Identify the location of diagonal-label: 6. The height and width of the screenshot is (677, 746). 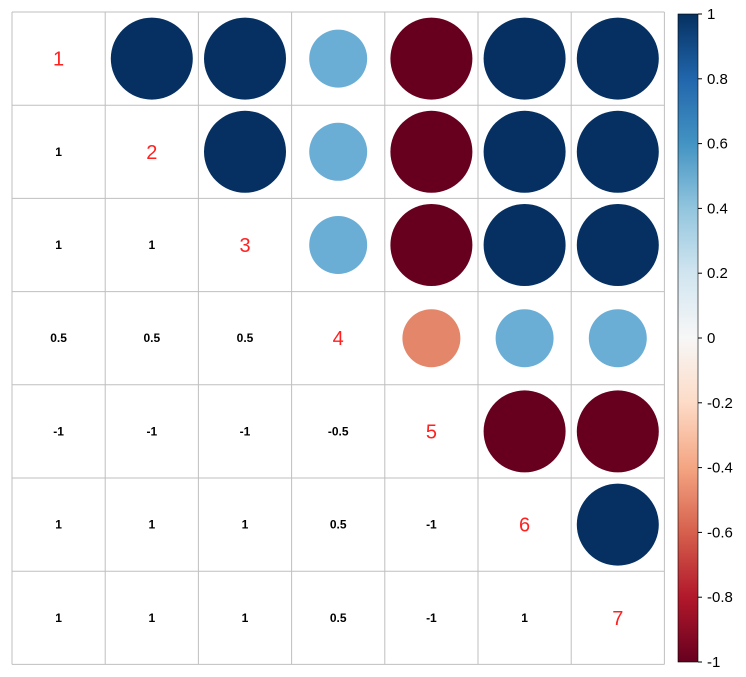
(524, 526).